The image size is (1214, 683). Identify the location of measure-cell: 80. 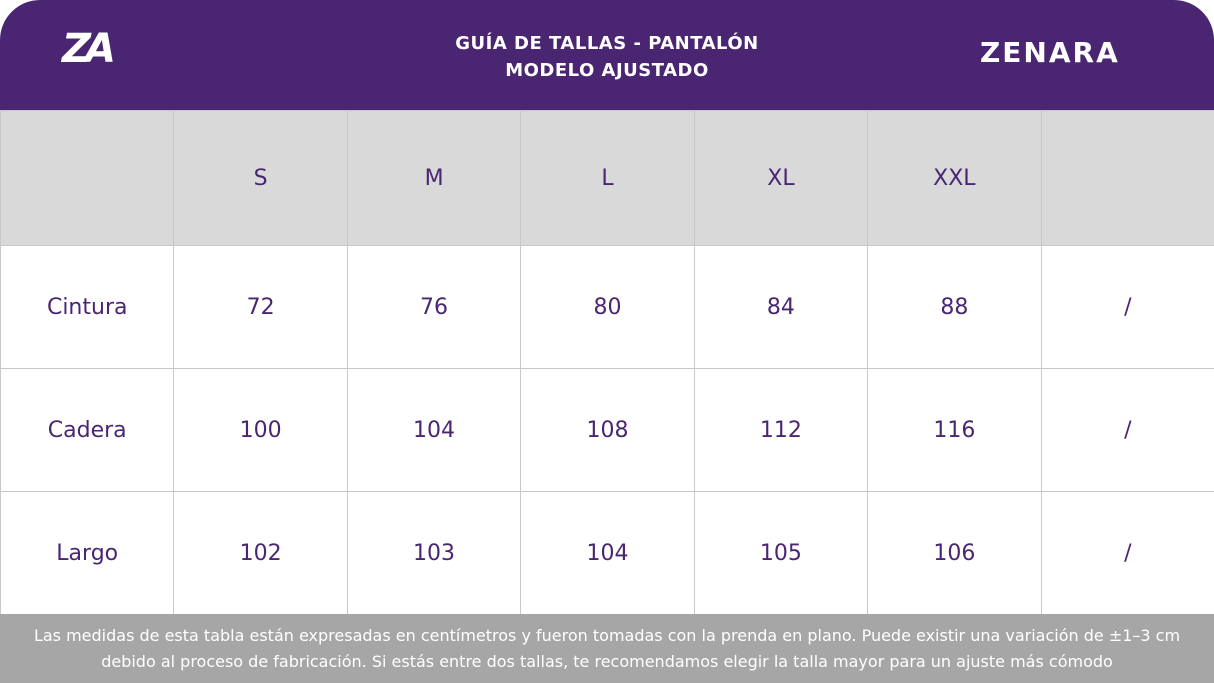
(607, 307).